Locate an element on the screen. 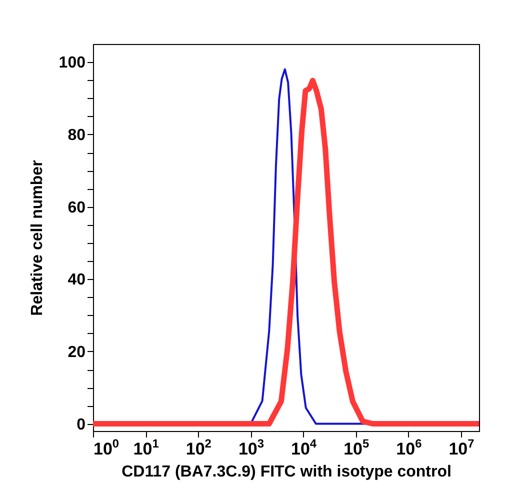 The height and width of the screenshot is (500, 508). x-tick-label: 10$^{1}$ is located at coordinates (146, 447).